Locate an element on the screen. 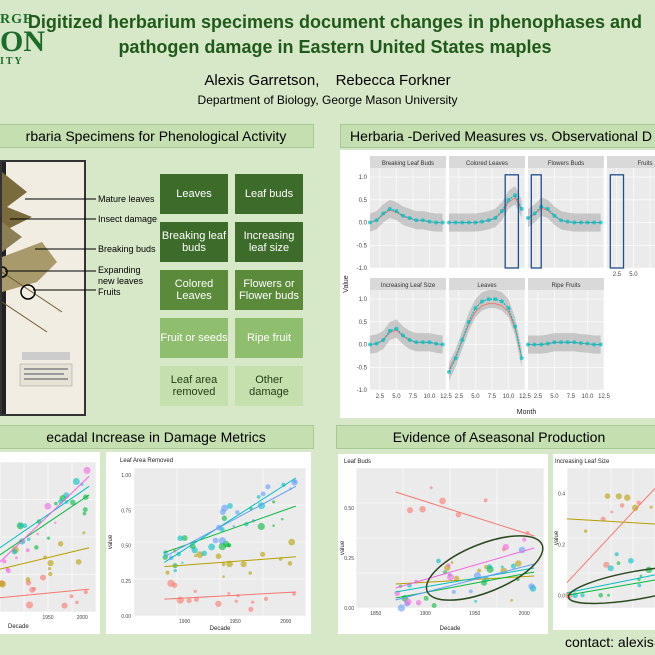  x-tick-label: 1850 is located at coordinates (375, 614).